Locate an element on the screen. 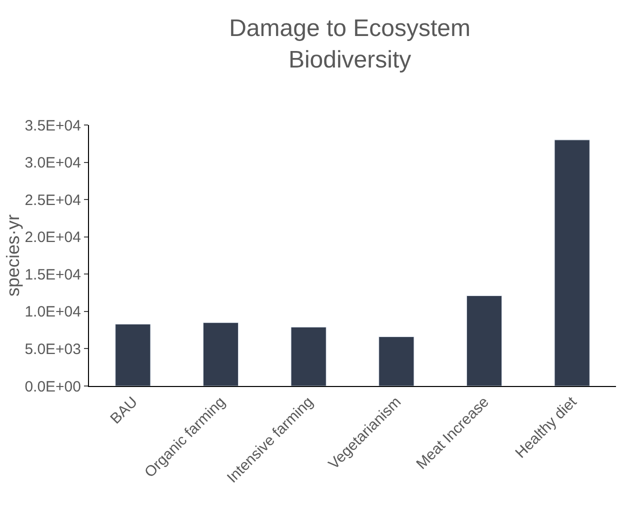  y-tick-label: 5.0E+03 is located at coordinates (52, 349).